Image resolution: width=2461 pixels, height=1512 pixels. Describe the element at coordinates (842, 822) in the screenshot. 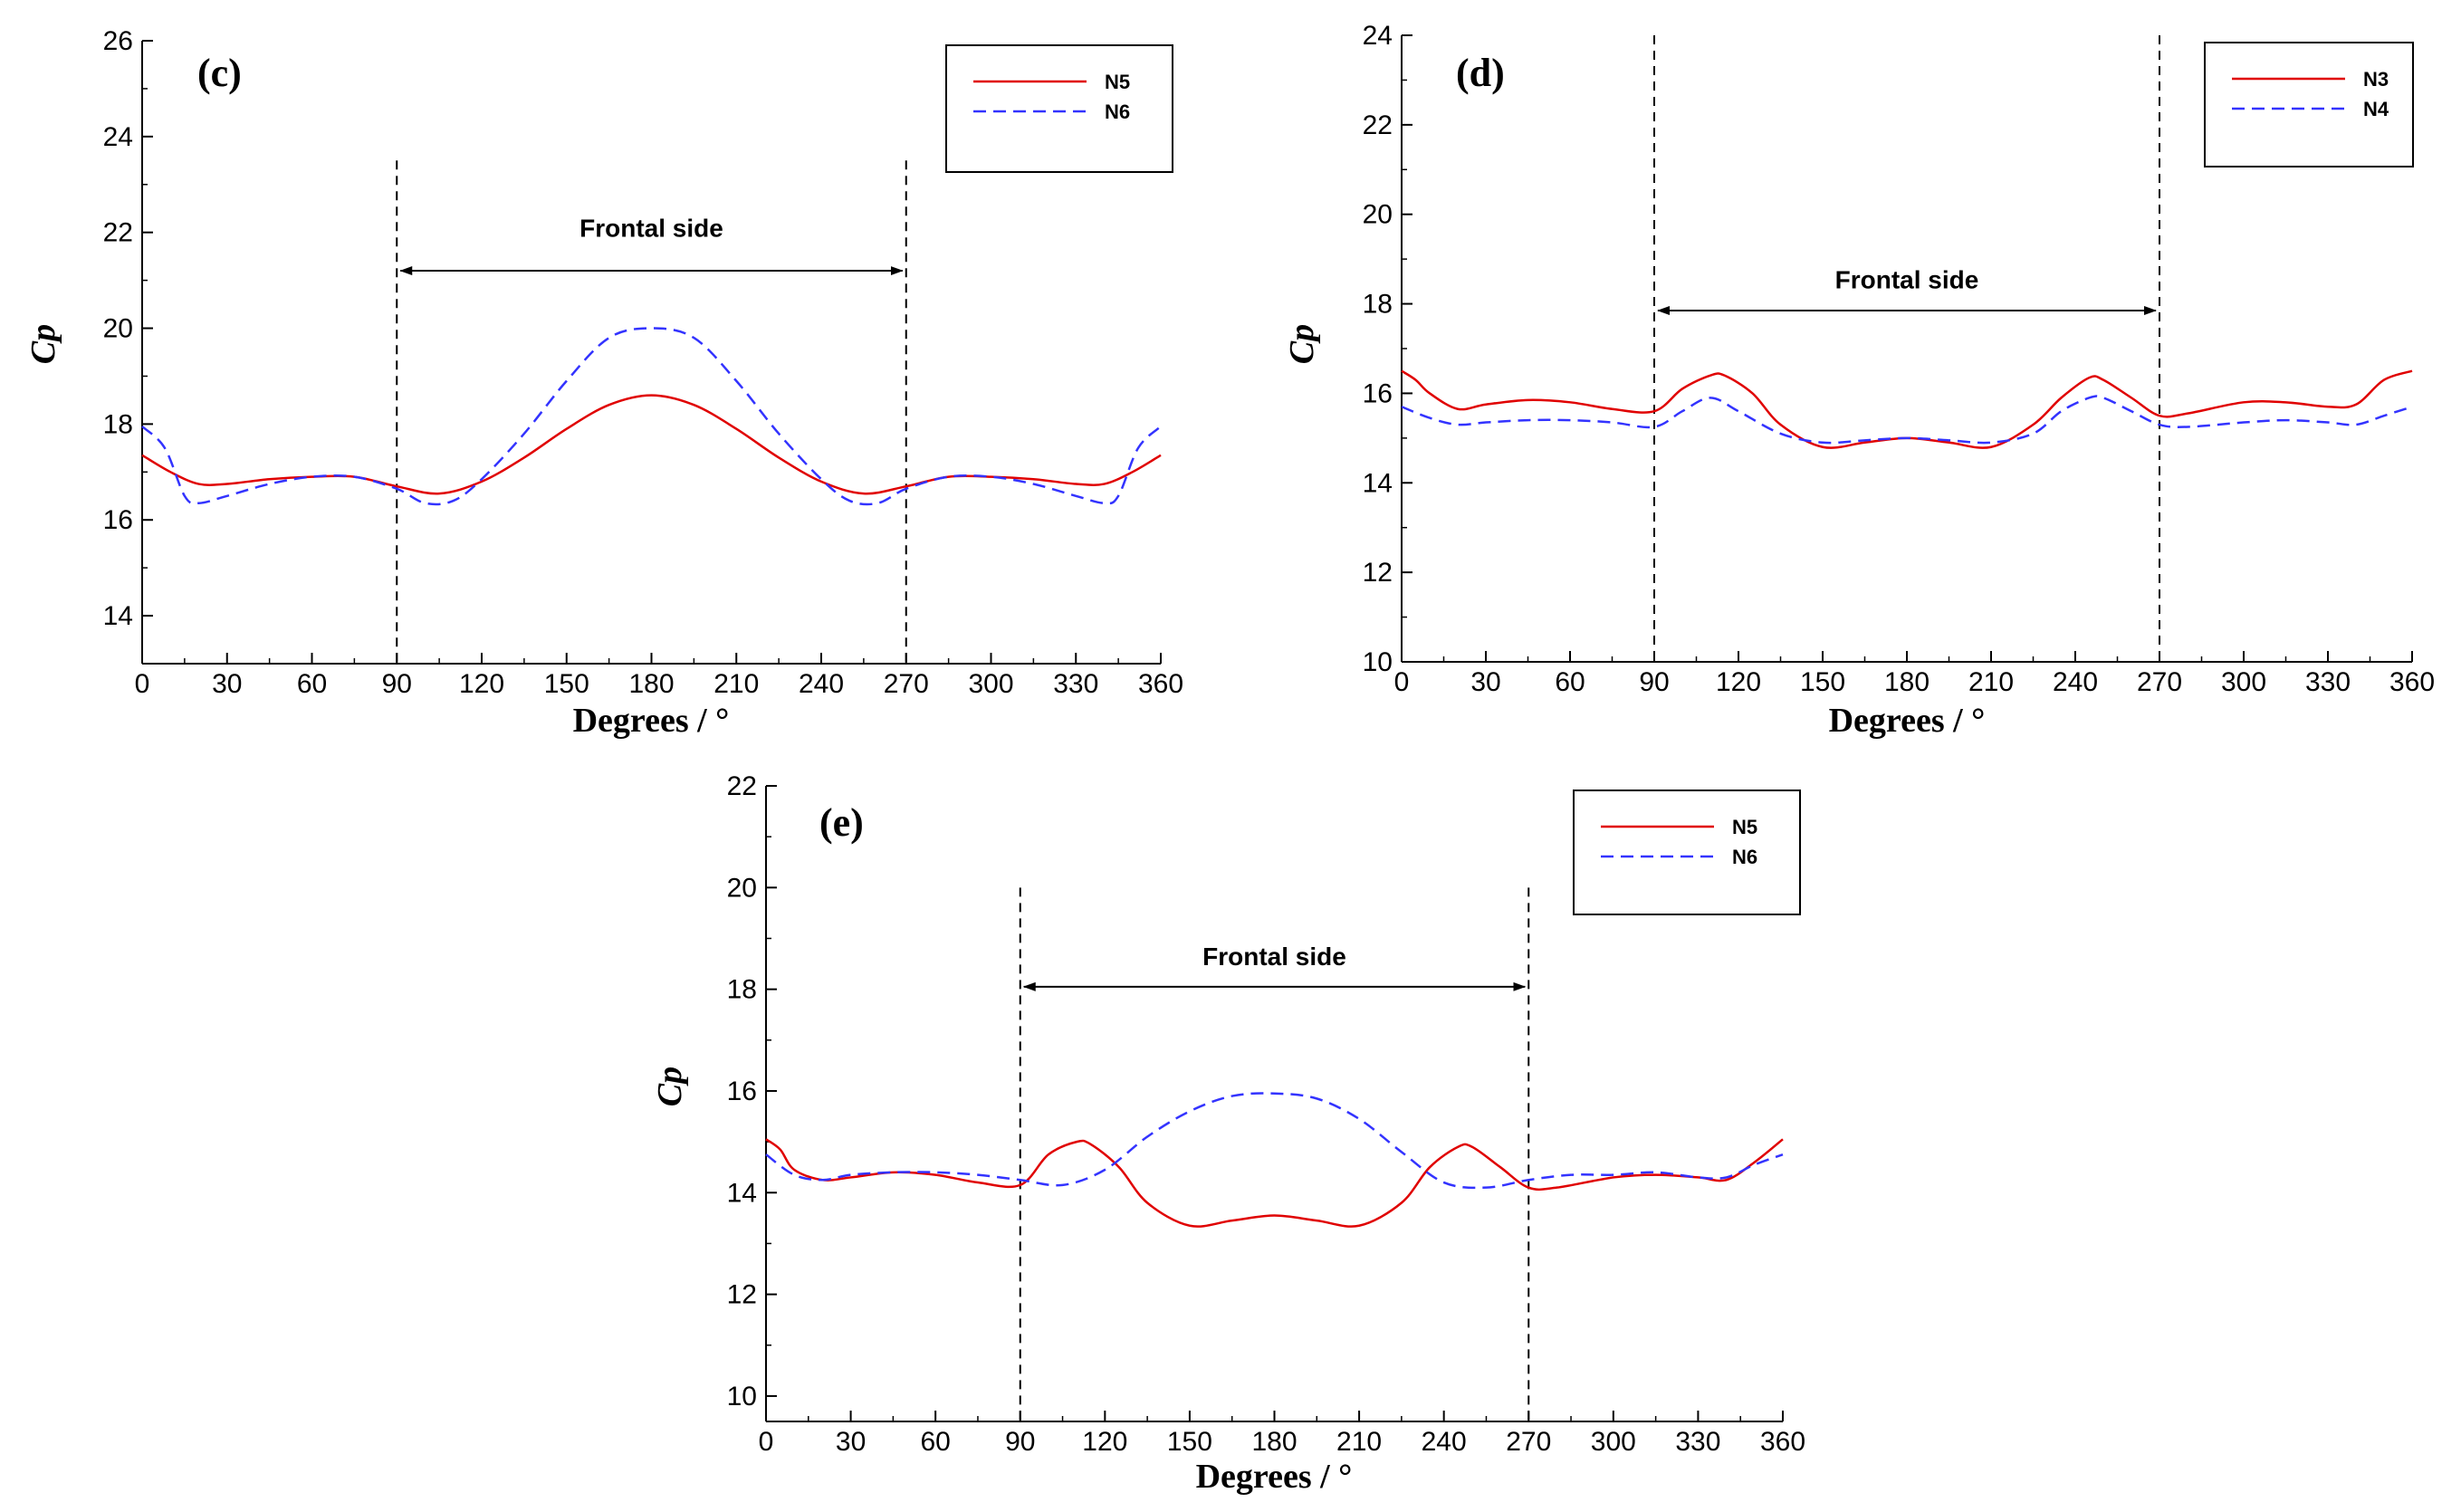

I see `panel-label: (e)` at that location.